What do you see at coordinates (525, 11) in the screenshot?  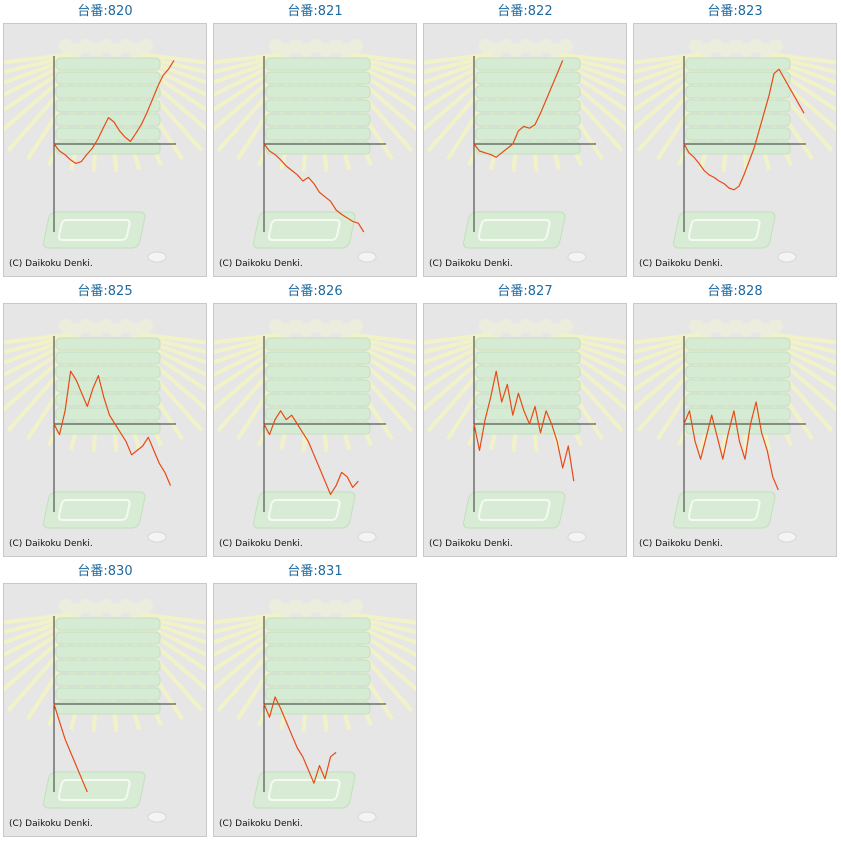 I see `chart-title: 台番:822` at bounding box center [525, 11].